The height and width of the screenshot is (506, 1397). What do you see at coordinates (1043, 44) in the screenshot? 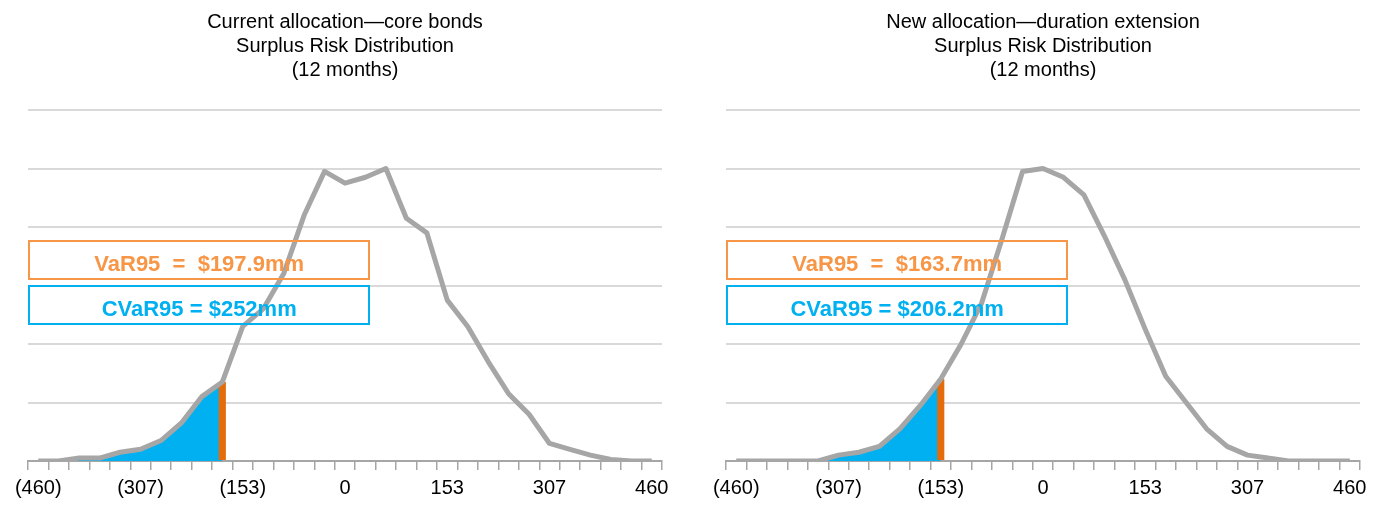
I see `chart-title: New allocation—duration extension Surplus Risk Distribution (12 months)` at bounding box center [1043, 44].